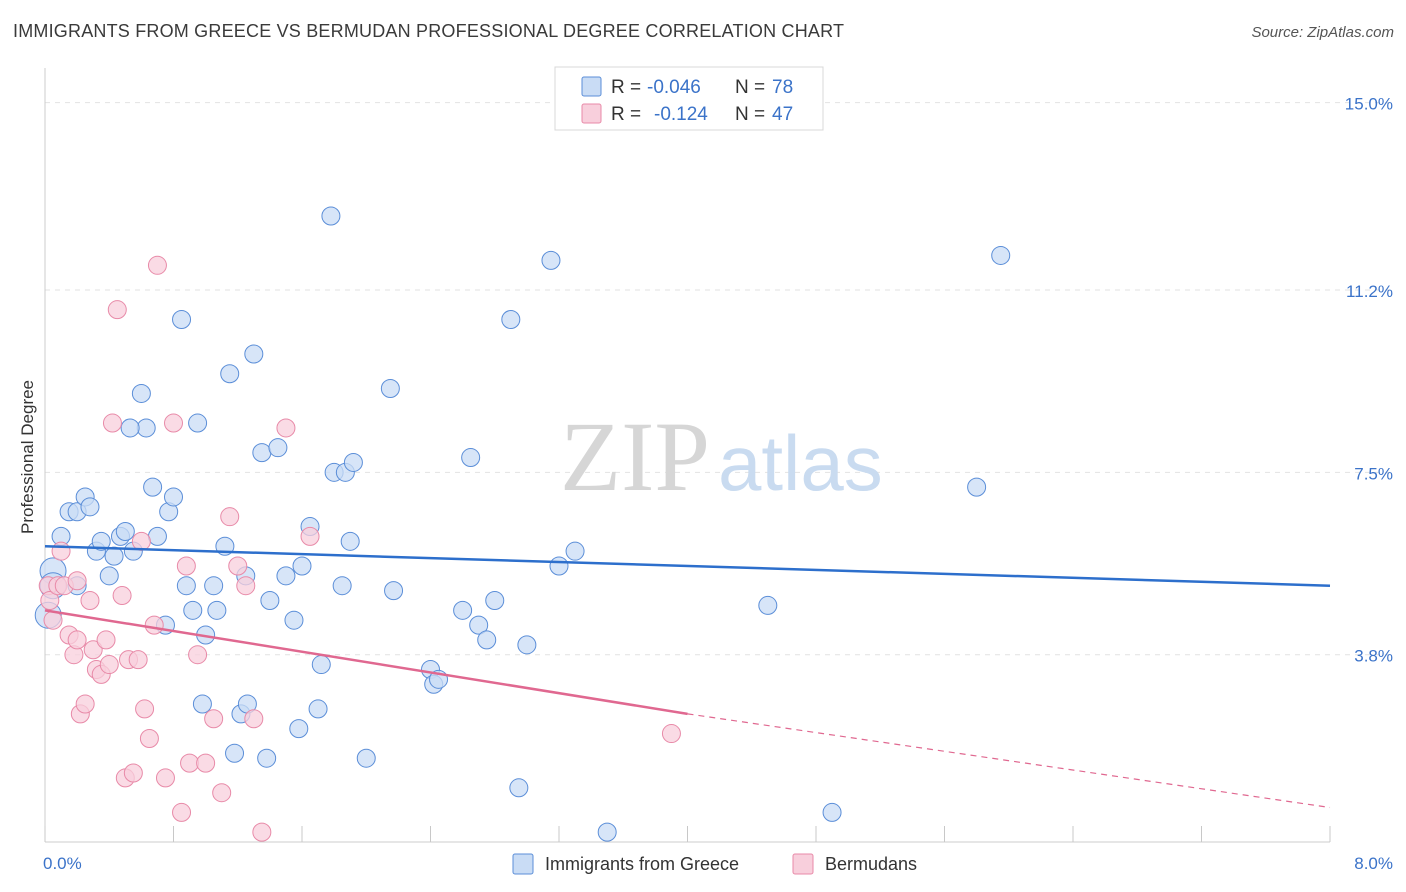 The width and height of the screenshot is (1406, 892). Describe the element at coordinates (750, 87) in the screenshot. I see `stats-n-label-1: N =` at that location.